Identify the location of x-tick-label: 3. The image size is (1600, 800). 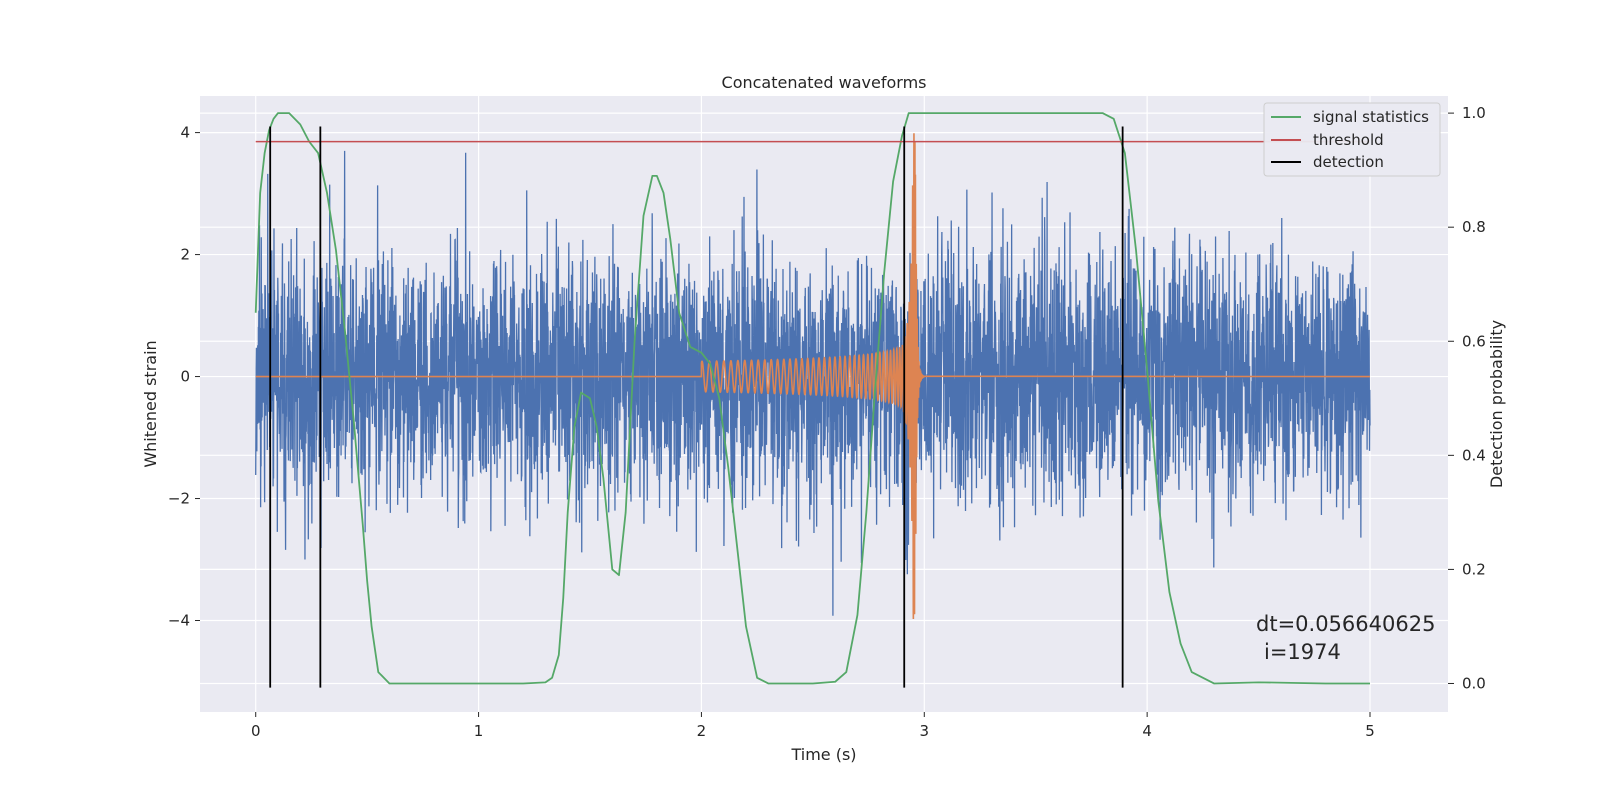
(925, 731).